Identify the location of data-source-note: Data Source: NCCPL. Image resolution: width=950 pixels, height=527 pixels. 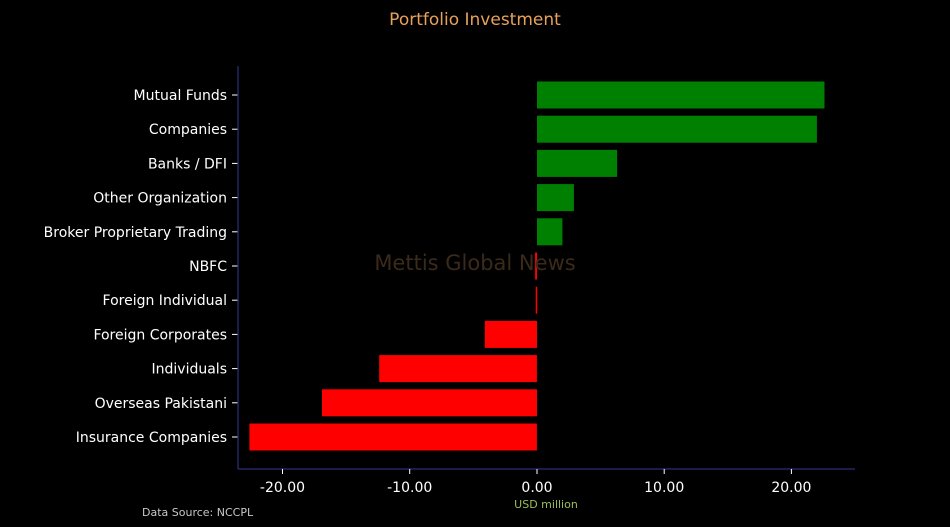
(198, 512).